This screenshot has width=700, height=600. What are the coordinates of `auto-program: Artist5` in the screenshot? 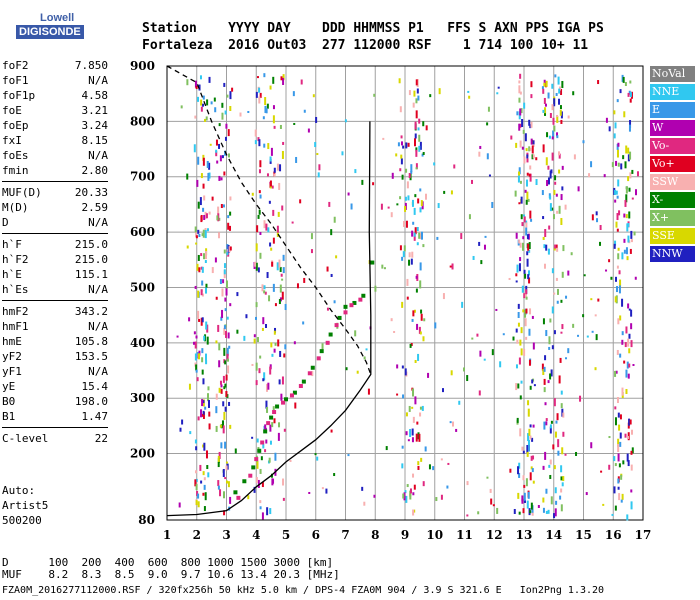 It's located at (25, 505).